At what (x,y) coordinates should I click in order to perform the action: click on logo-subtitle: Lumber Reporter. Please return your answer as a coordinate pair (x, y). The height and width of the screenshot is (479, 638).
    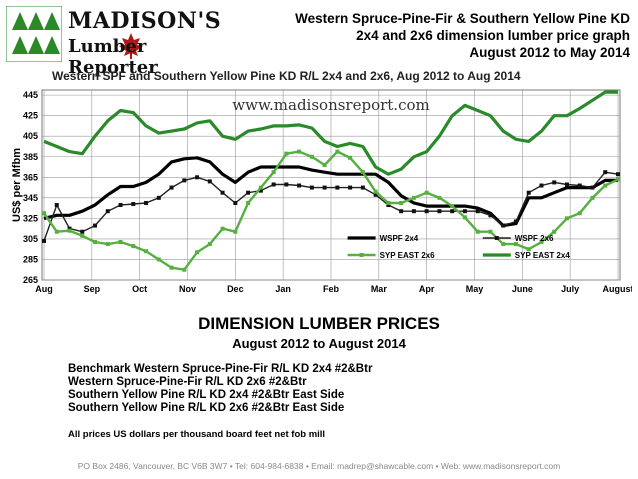
    Looking at the image, I should click on (113, 57).